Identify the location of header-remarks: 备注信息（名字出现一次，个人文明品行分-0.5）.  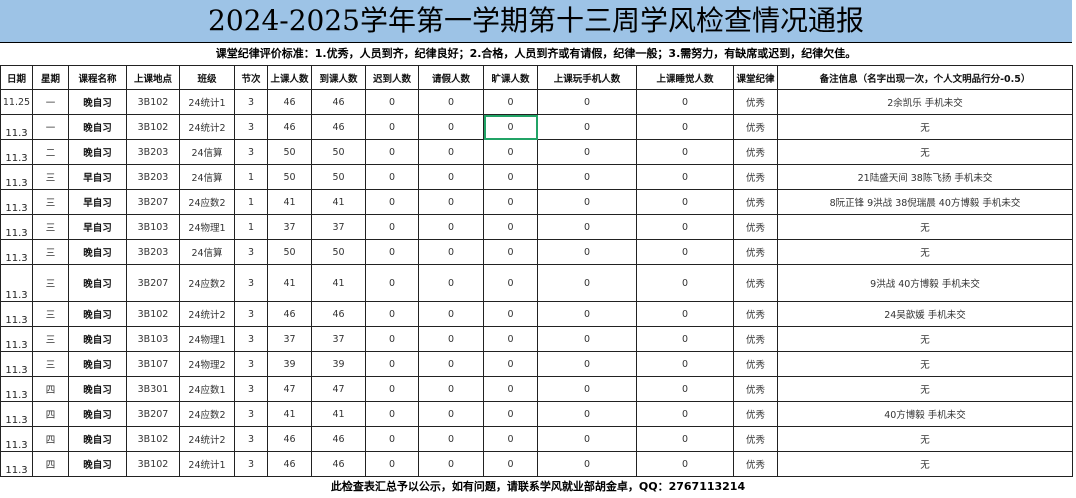
(925, 77).